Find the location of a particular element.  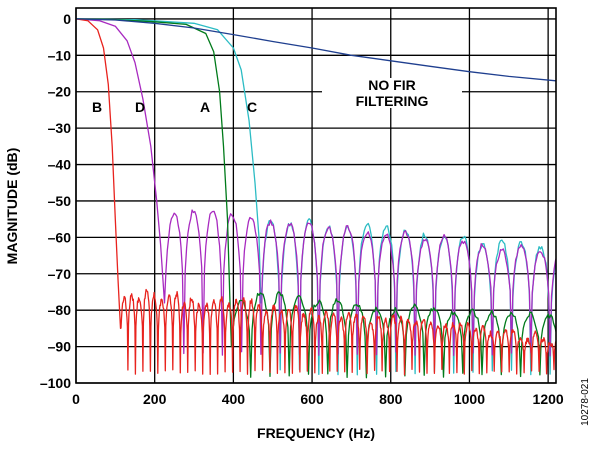

x-tick-label: 0 is located at coordinates (76, 399).